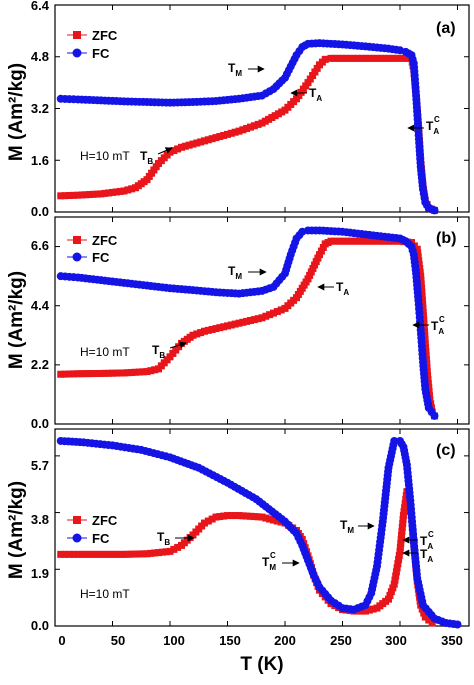 The image size is (474, 685). What do you see at coordinates (437, 119) in the screenshot?
I see `annotation-superscript: C` at bounding box center [437, 119].